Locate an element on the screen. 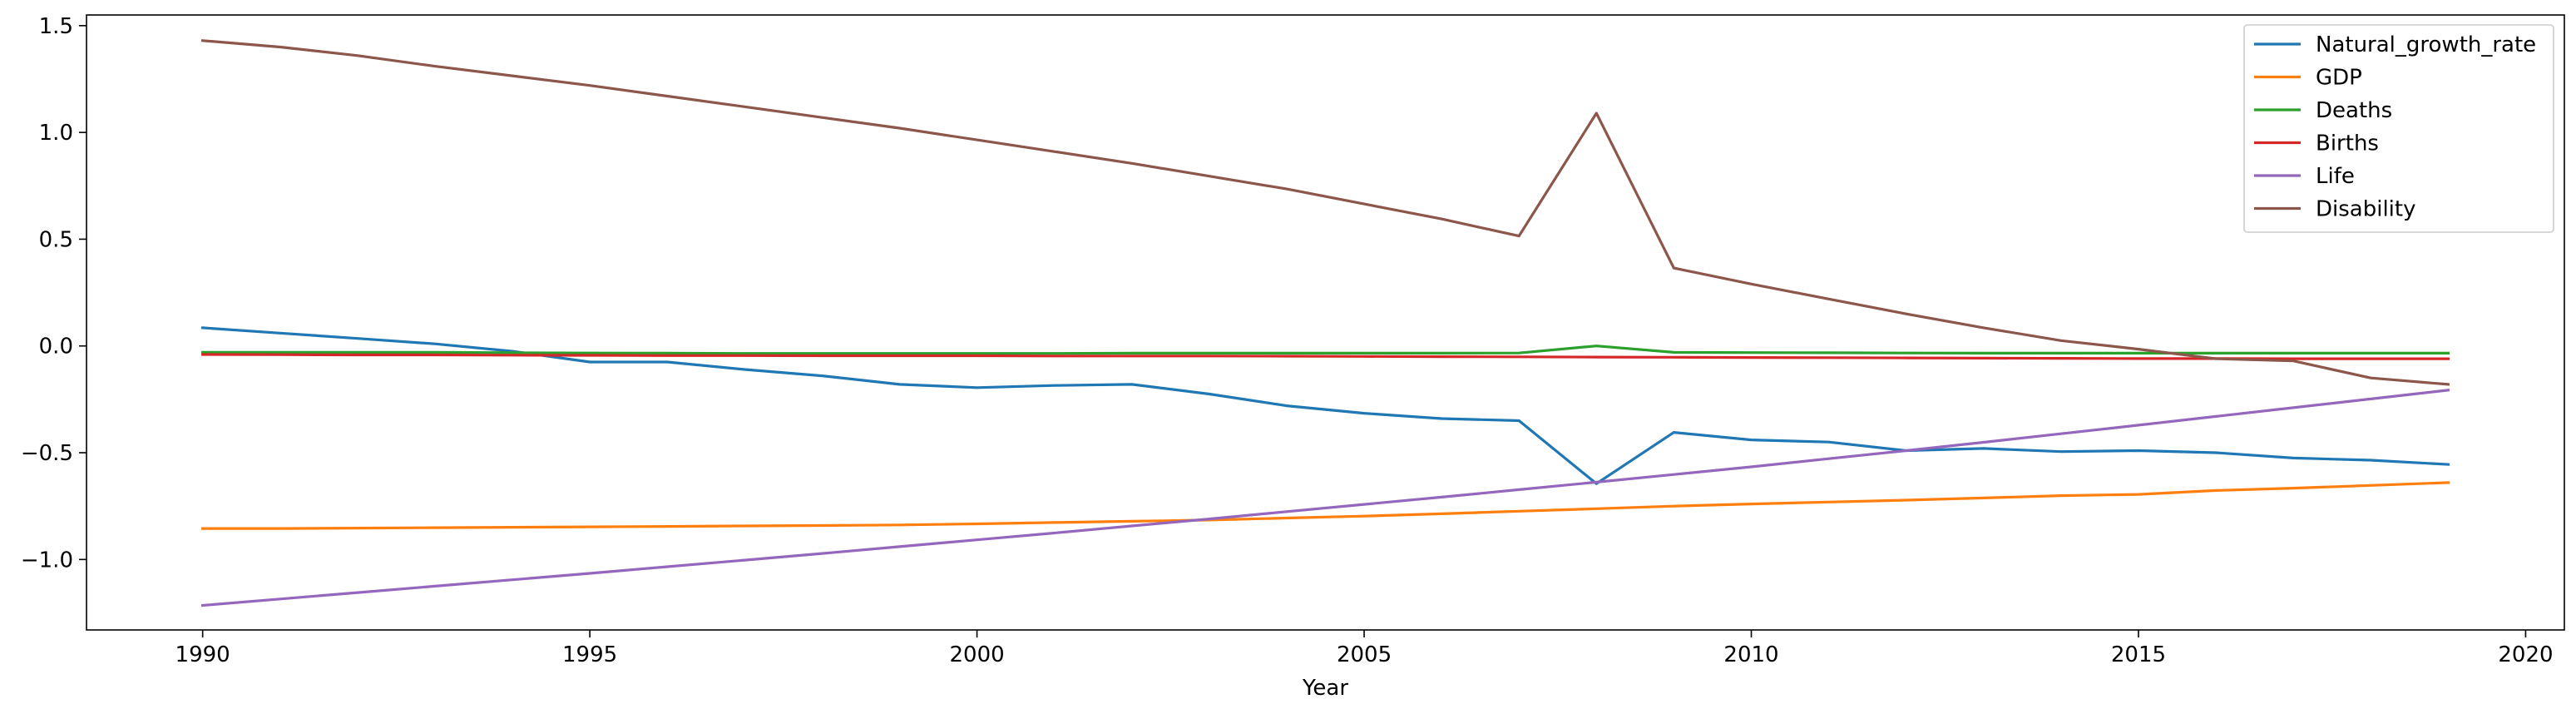 Image resolution: width=2576 pixels, height=714 pixels. y-tick-label: 0.5 is located at coordinates (56, 239).